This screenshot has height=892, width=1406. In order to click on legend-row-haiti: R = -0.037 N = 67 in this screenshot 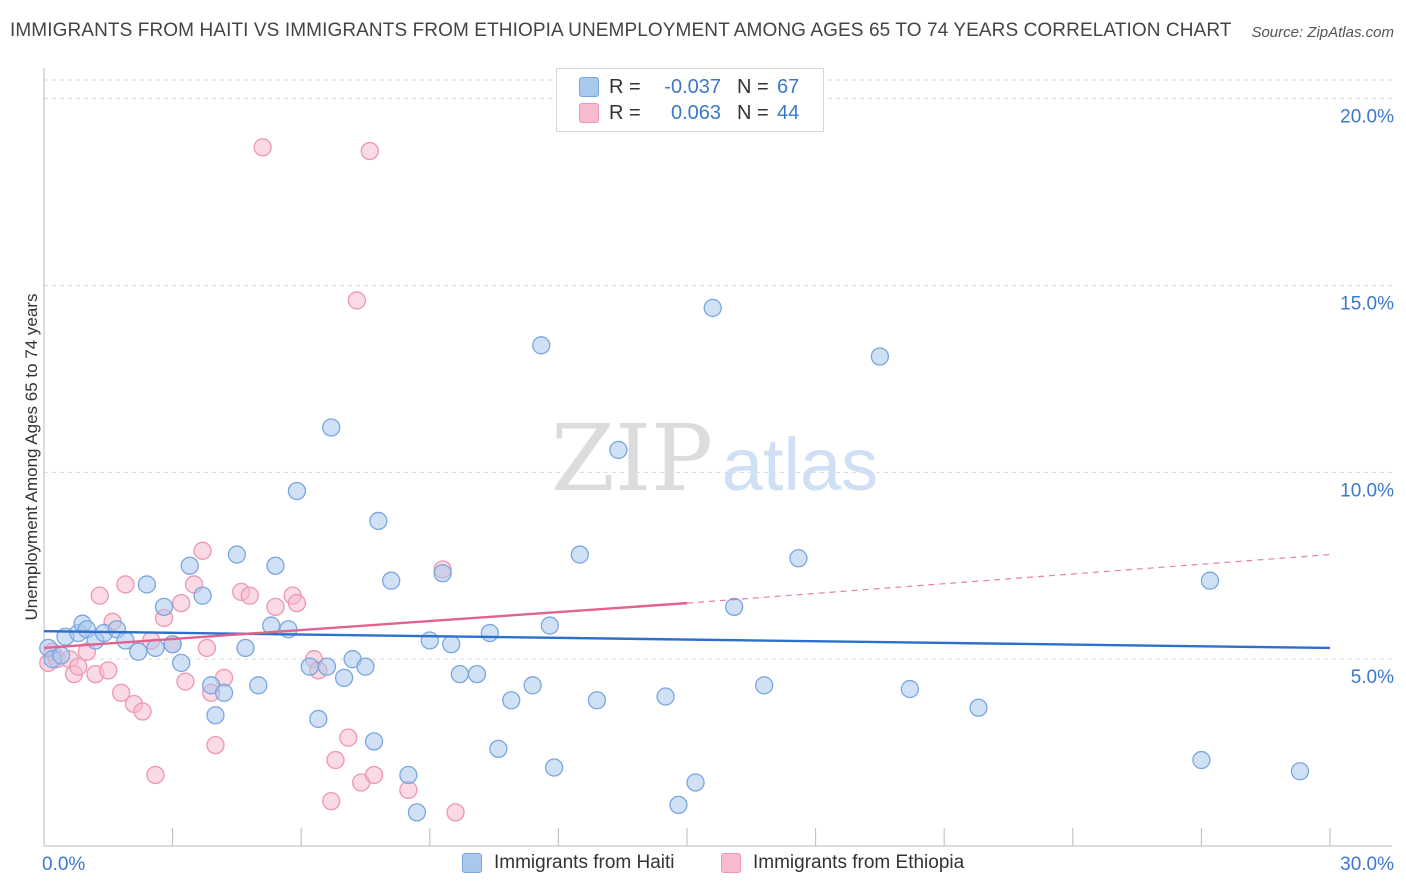, I will do `click(689, 87)`.